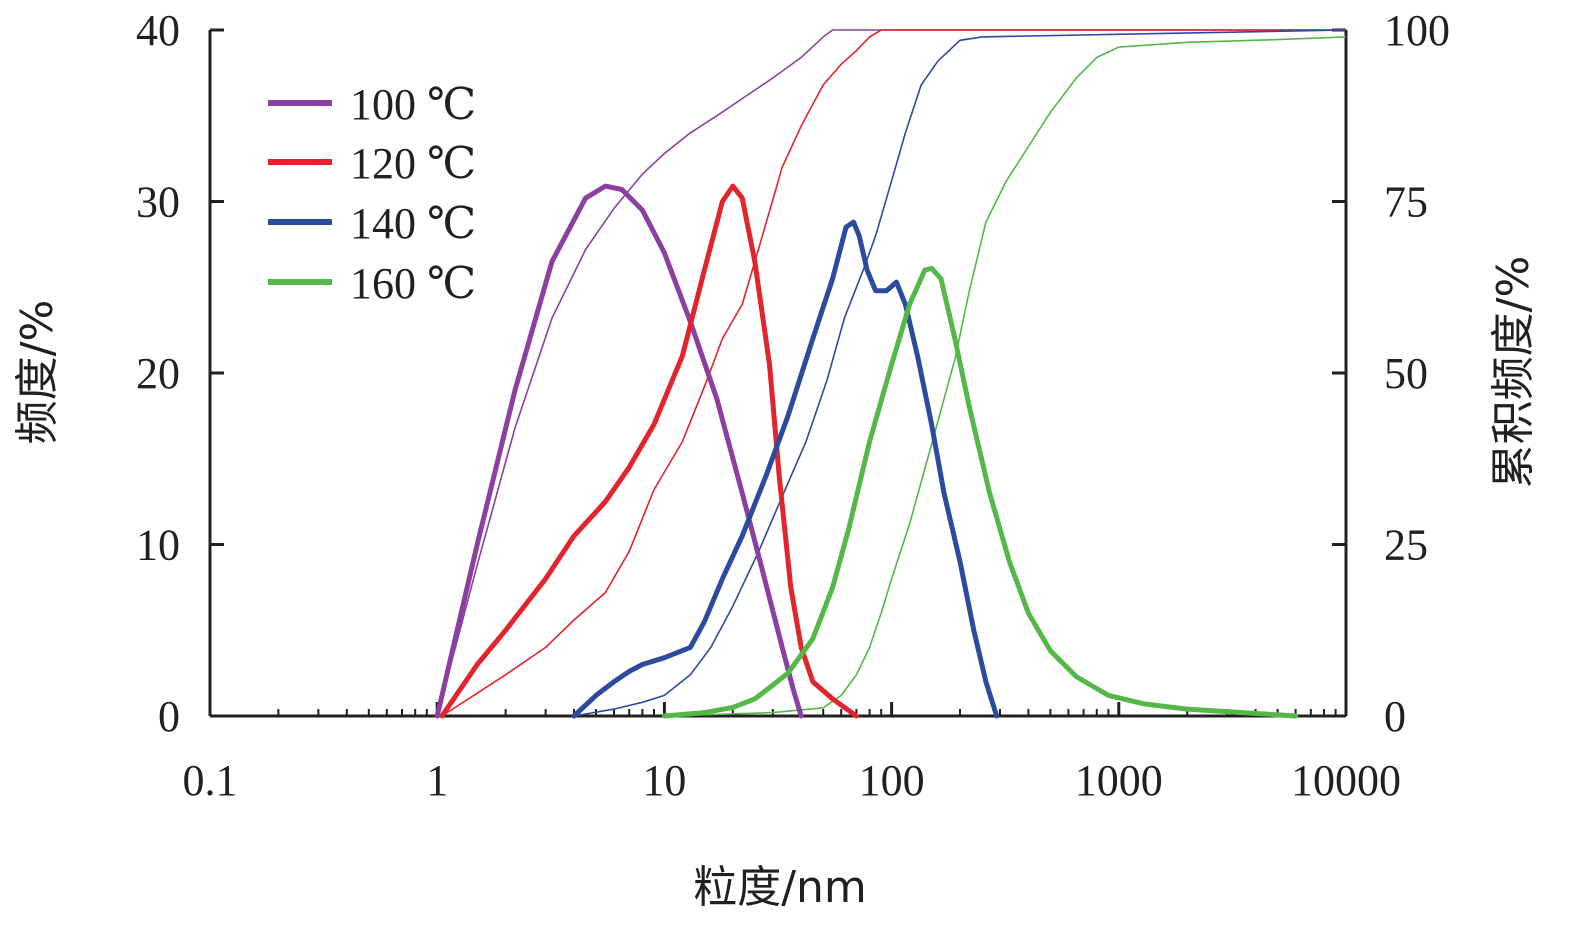 Image resolution: width=1575 pixels, height=926 pixels. I want to click on legend-label-140: 140 ℃, so click(413, 223).